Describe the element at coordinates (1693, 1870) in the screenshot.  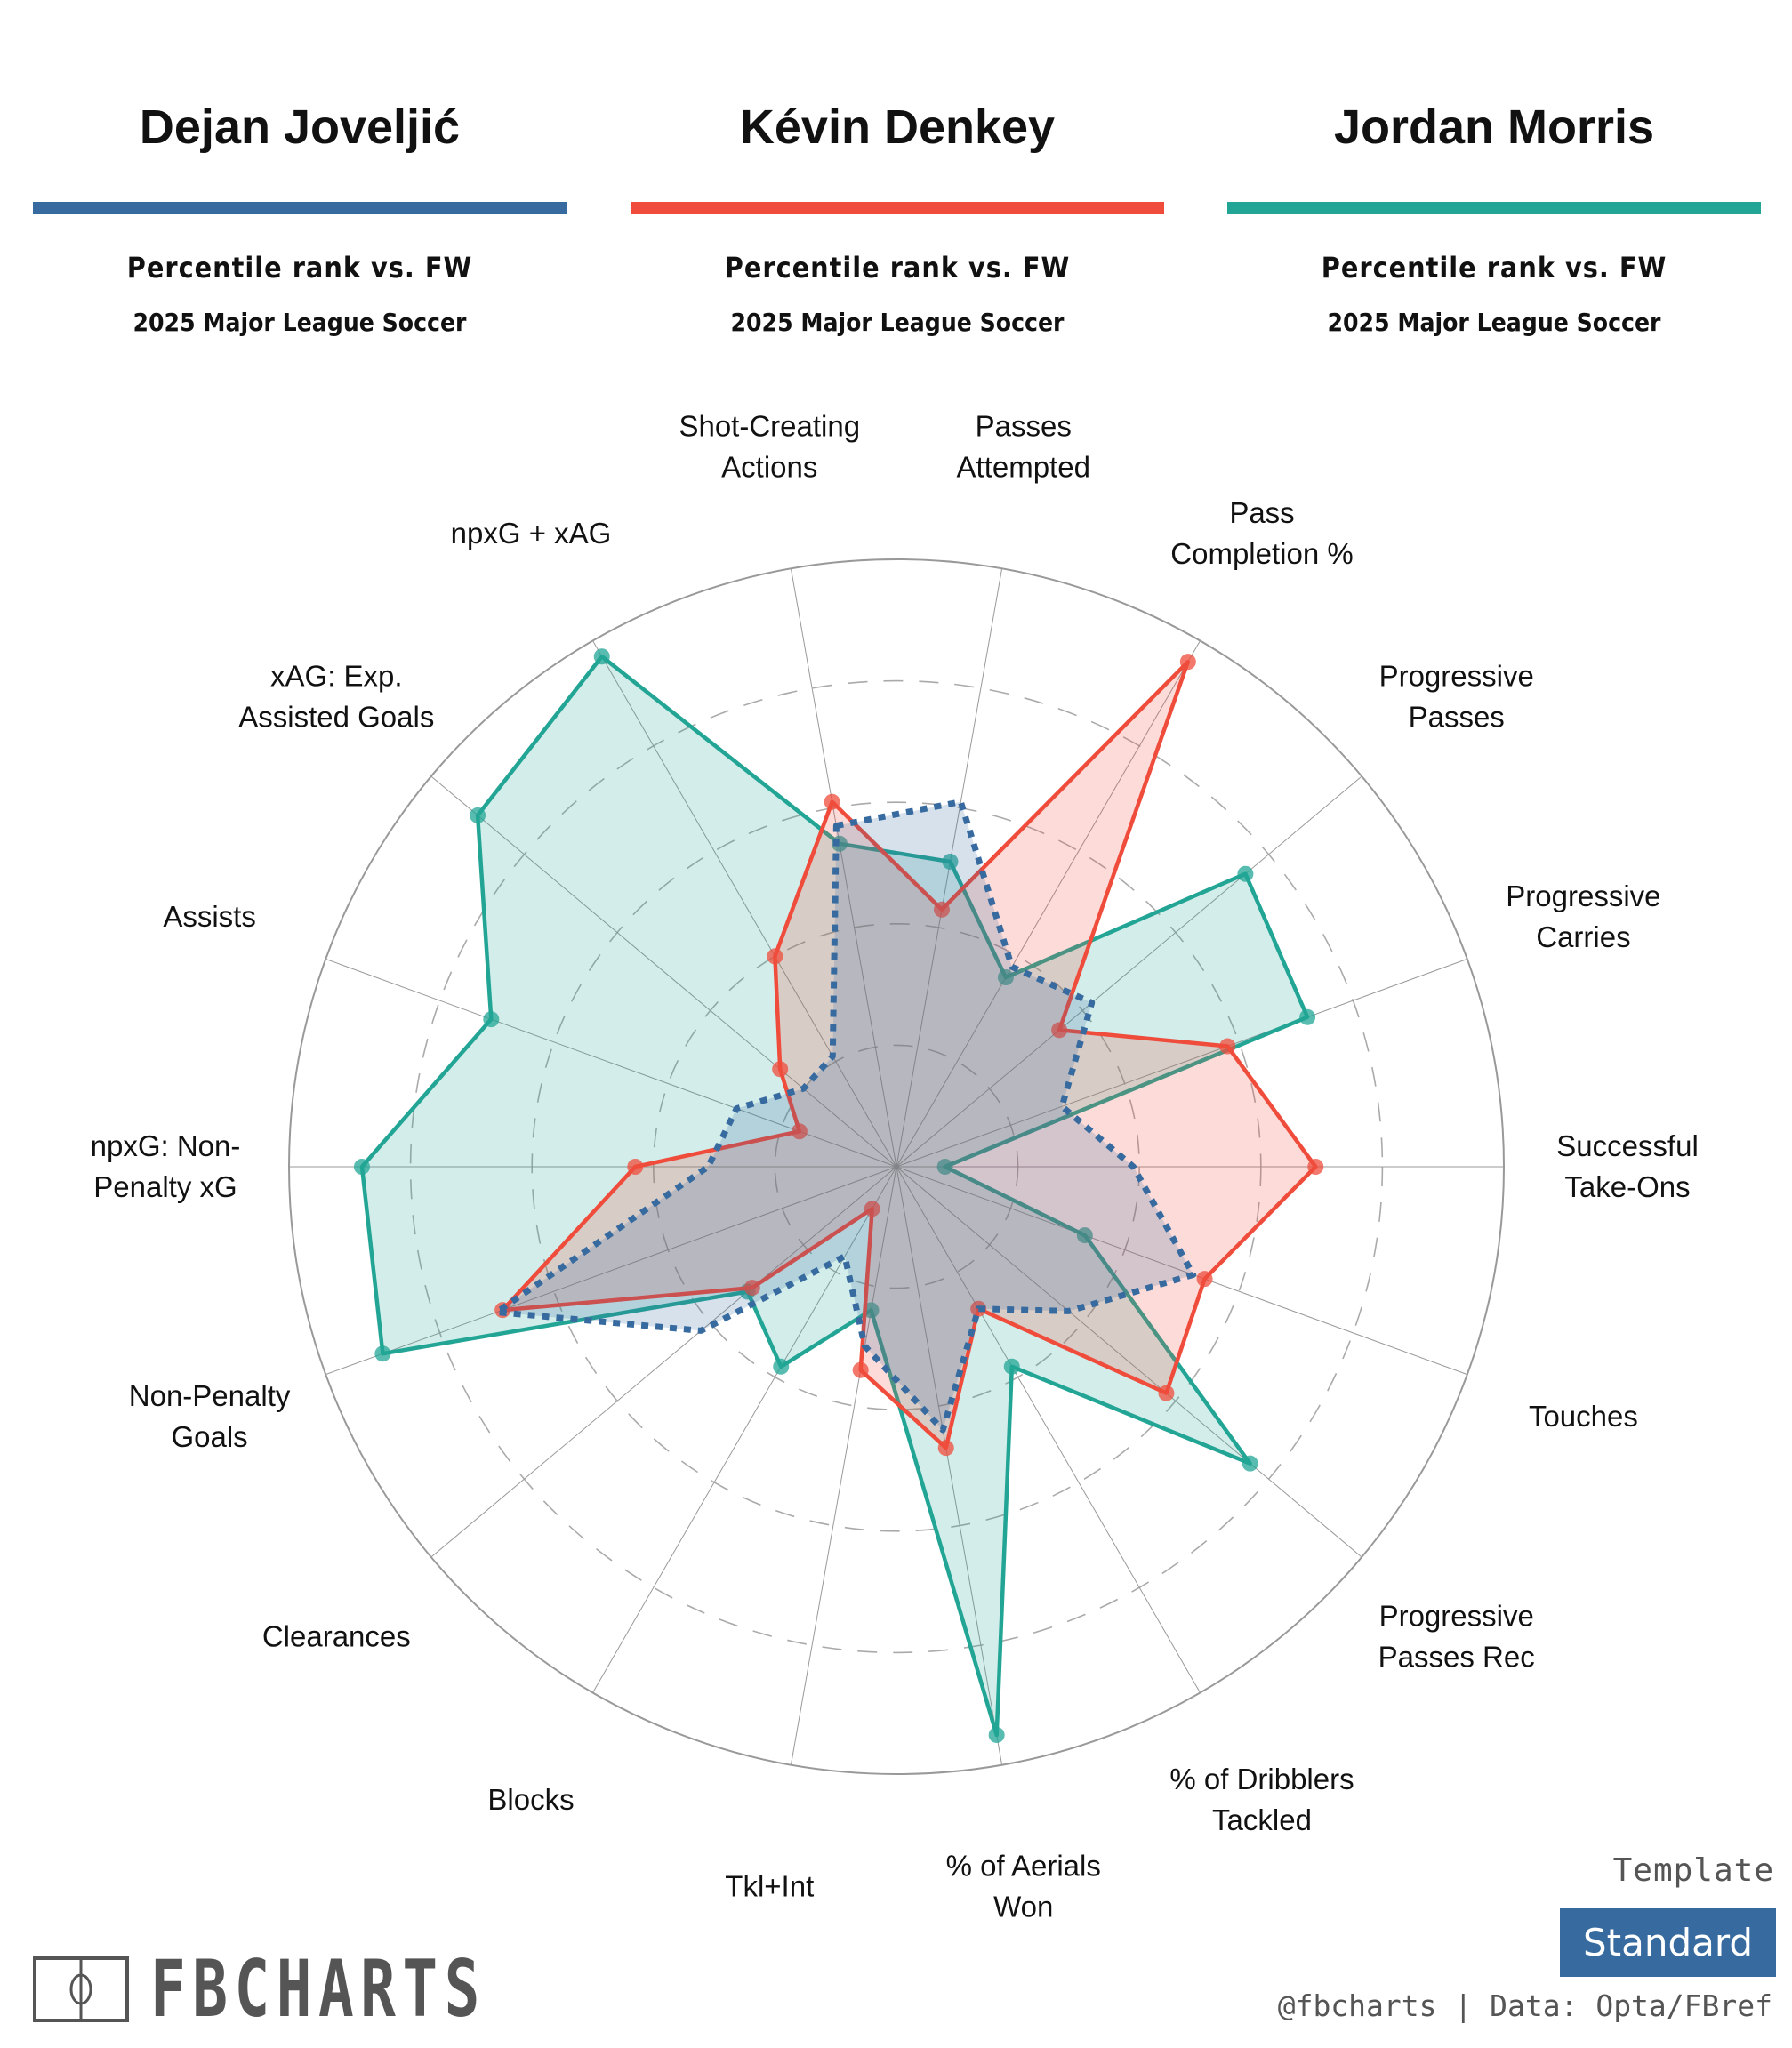
I see `template-label: Template` at that location.